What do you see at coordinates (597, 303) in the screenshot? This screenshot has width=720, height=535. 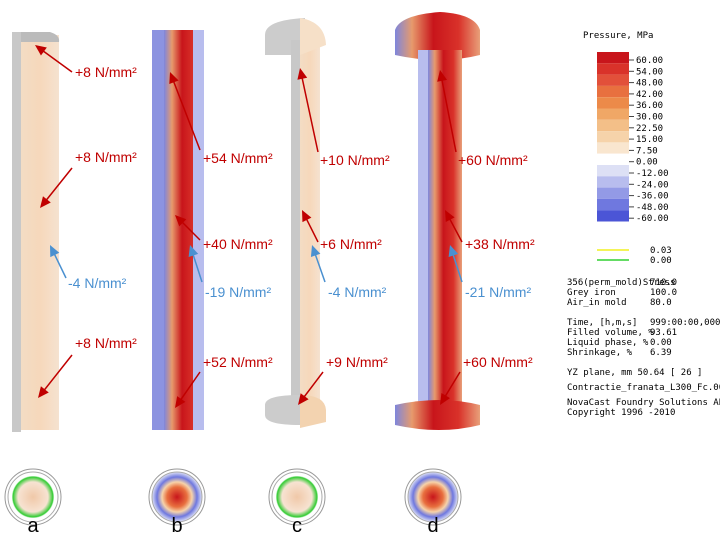 I see `info-key: Air_in mold` at bounding box center [597, 303].